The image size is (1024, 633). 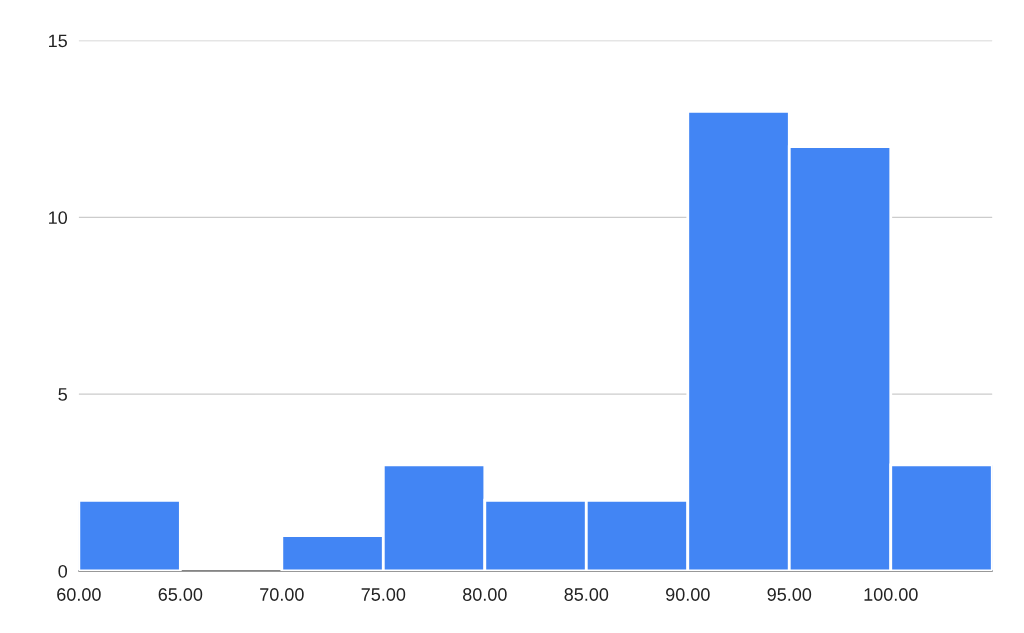 What do you see at coordinates (79, 594) in the screenshot?
I see `x-tick-label: 60.00` at bounding box center [79, 594].